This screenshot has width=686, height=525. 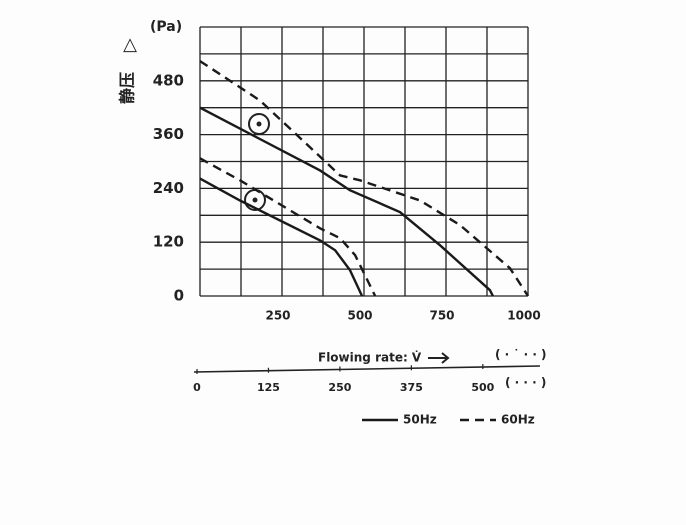 What do you see at coordinates (370, 357) in the screenshot?
I see `x-label: Flowing rate: V̇` at bounding box center [370, 357].